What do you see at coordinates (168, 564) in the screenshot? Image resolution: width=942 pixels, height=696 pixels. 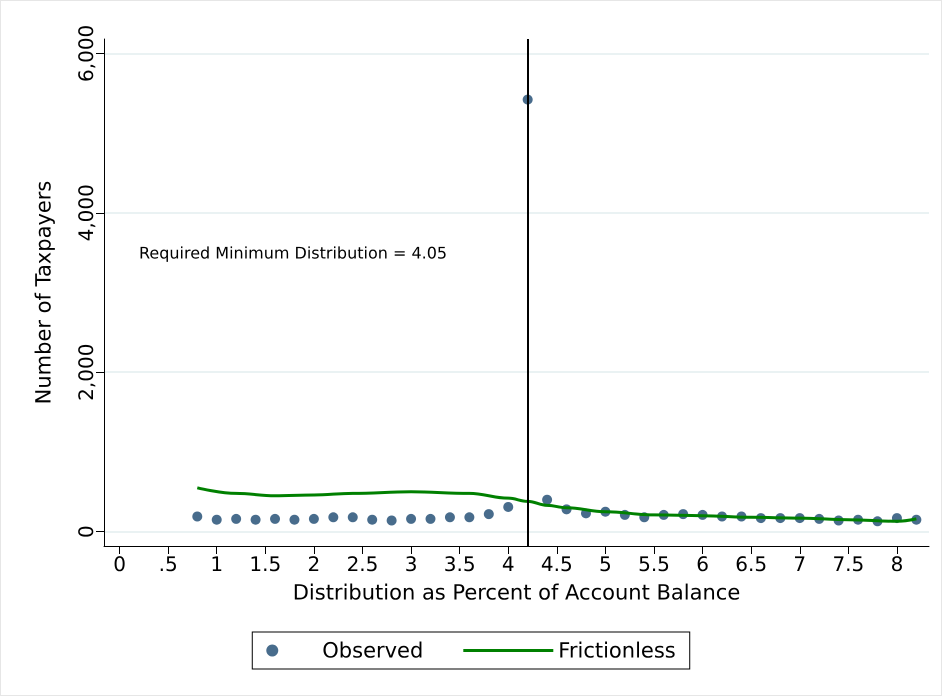 I see `x-tick-label: .5` at bounding box center [168, 564].